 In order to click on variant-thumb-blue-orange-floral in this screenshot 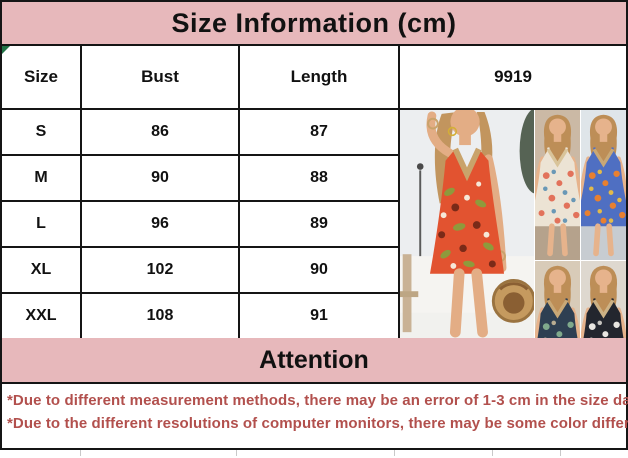, I will do `click(603, 185)`.